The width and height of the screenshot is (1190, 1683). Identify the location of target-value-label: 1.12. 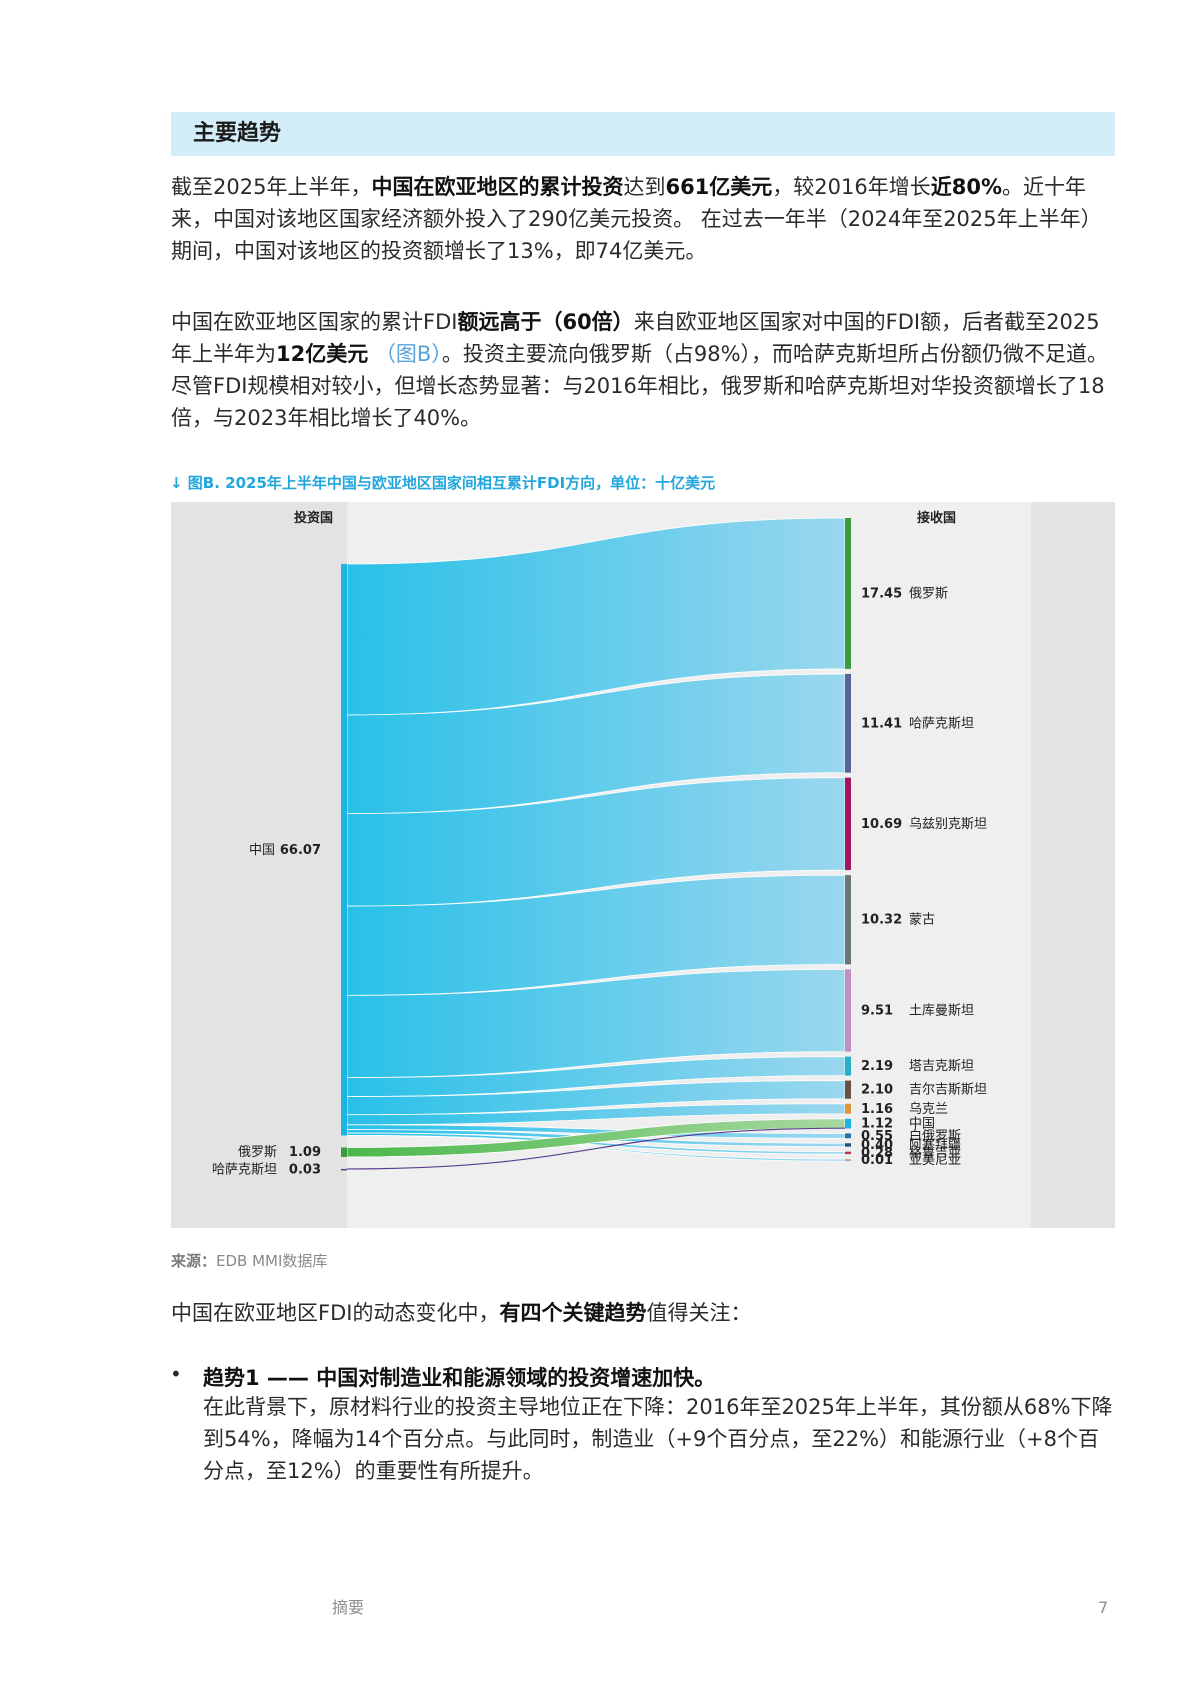
(877, 1124).